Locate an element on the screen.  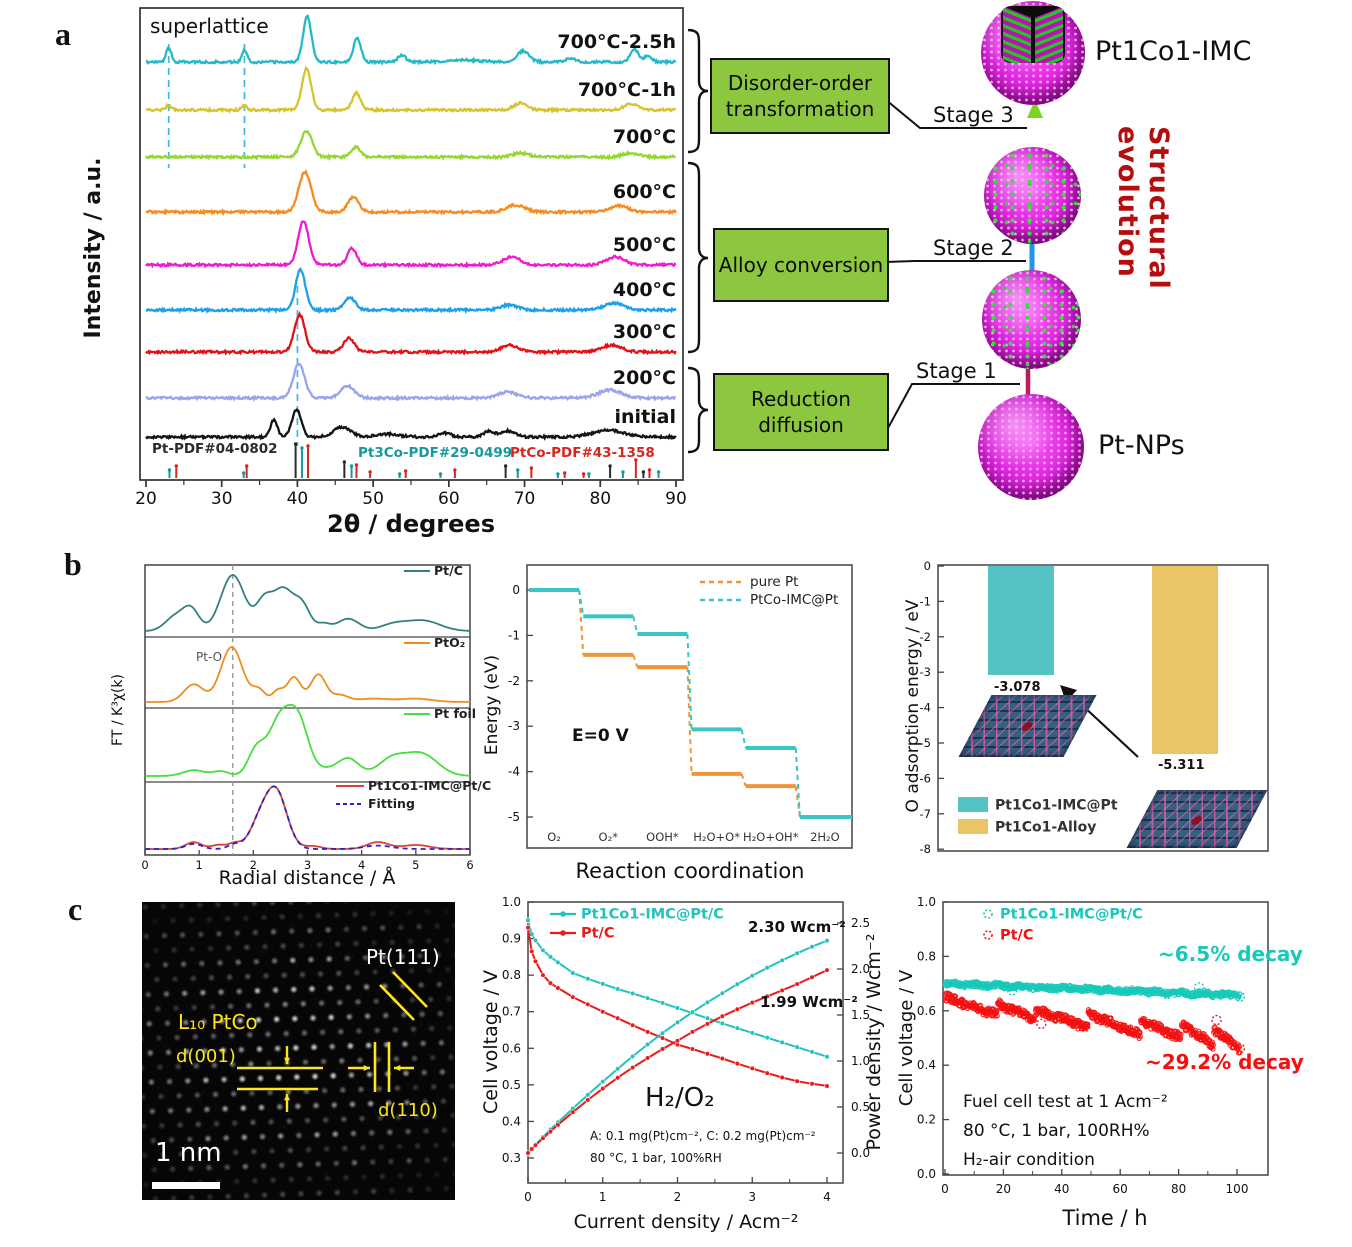
y-tick-label: -1 is located at coordinates (514, 635).